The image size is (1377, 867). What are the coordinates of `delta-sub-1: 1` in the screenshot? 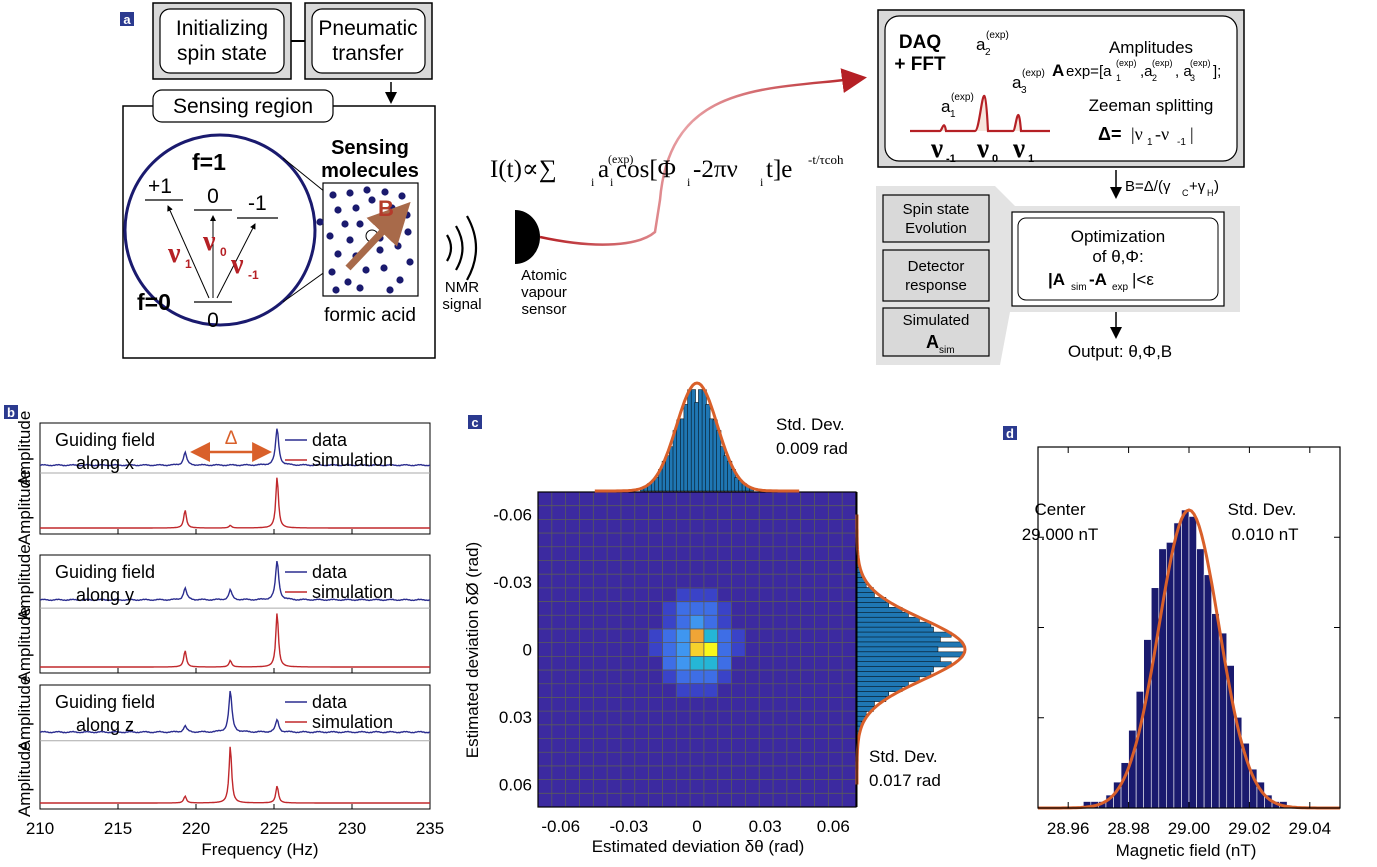 It's located at (1150, 142).